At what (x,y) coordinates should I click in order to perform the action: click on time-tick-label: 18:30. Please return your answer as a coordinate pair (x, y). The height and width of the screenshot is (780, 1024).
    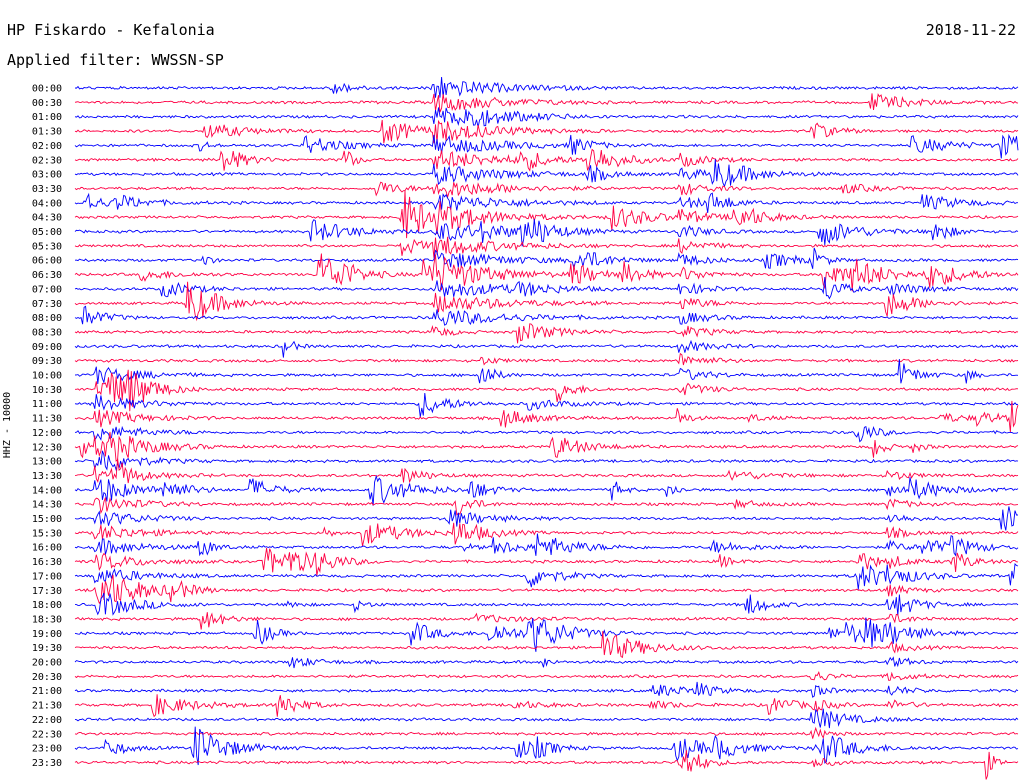
    Looking at the image, I should click on (47, 619).